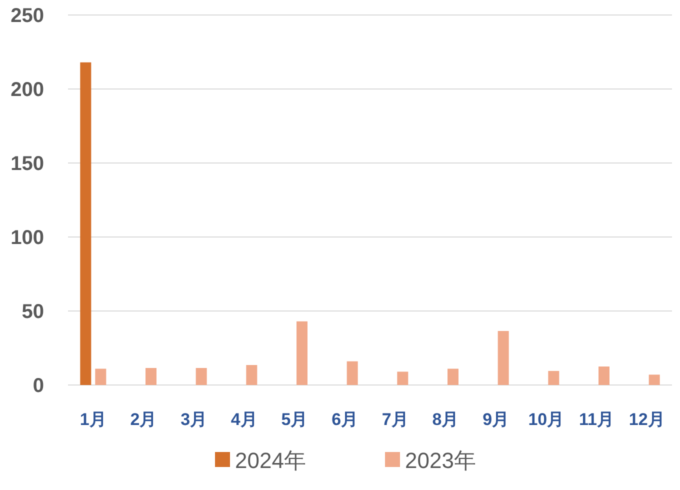  I want to click on x-tick-label: 1月, so click(93, 419).